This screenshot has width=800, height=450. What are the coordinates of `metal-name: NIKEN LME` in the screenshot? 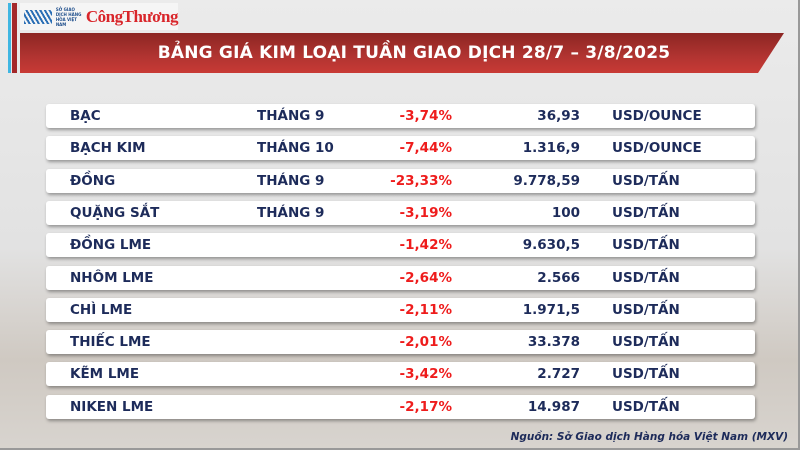 It's located at (112, 406).